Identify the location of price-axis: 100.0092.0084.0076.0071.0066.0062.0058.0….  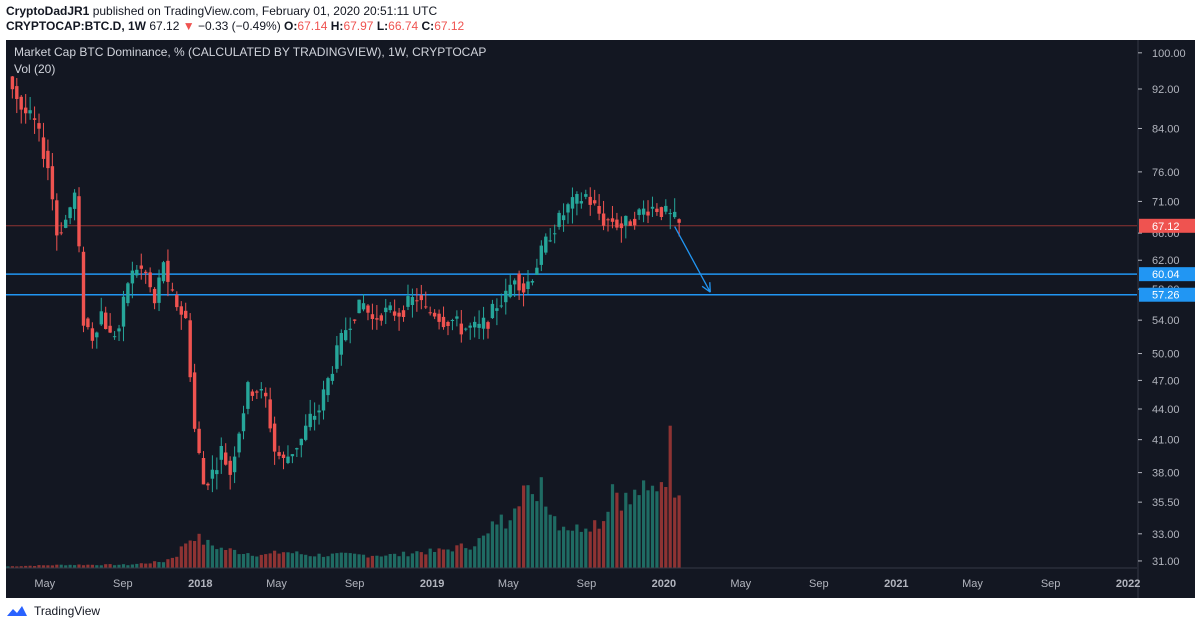
(1166, 319).